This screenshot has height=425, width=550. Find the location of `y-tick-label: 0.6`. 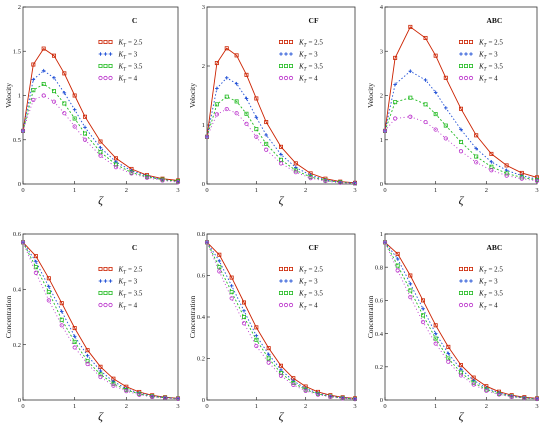

y-tick-label: 0.6 is located at coordinates (17, 234).